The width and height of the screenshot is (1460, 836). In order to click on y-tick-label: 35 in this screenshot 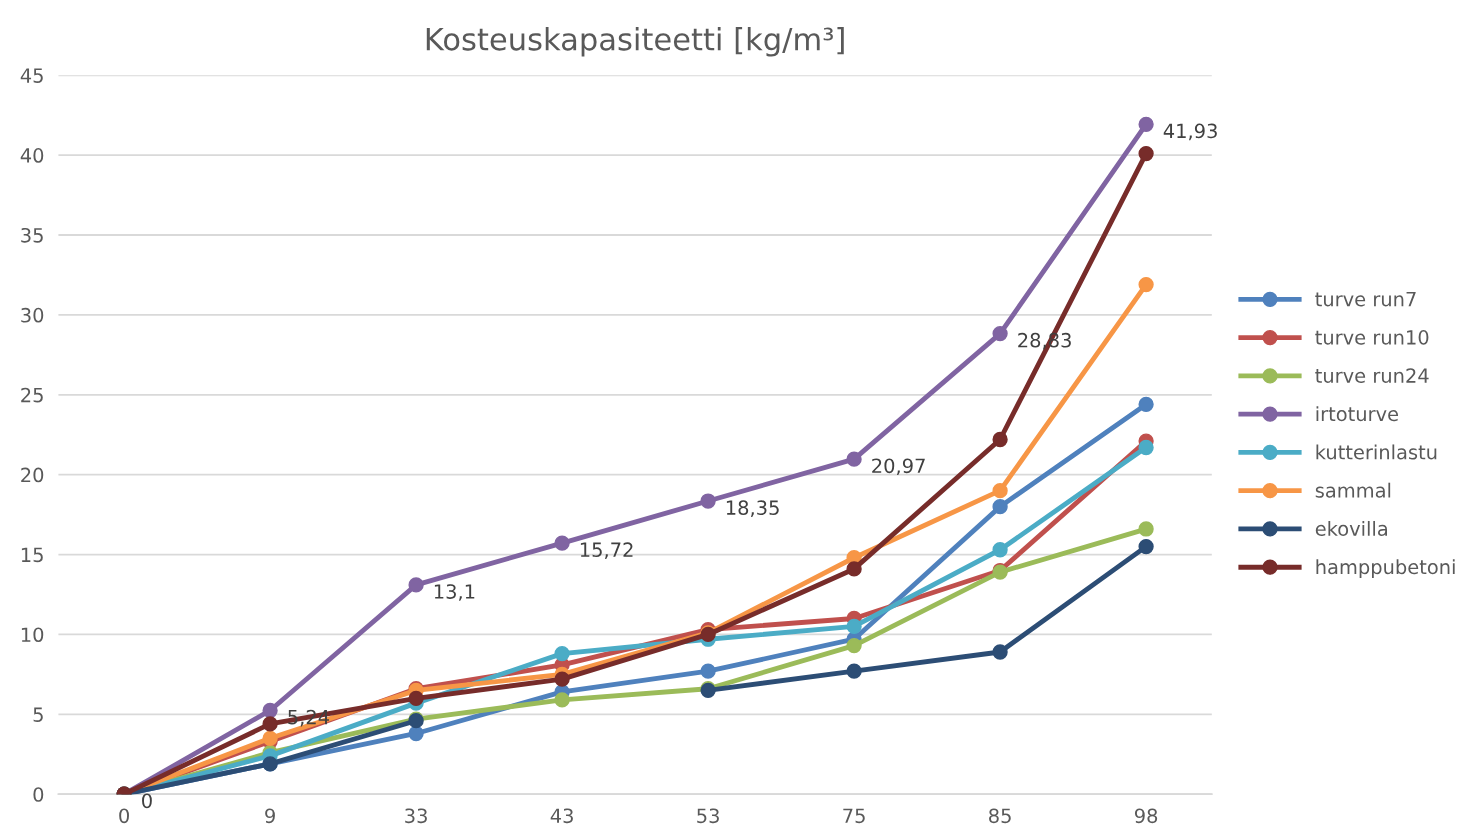, I will do `click(32, 235)`.